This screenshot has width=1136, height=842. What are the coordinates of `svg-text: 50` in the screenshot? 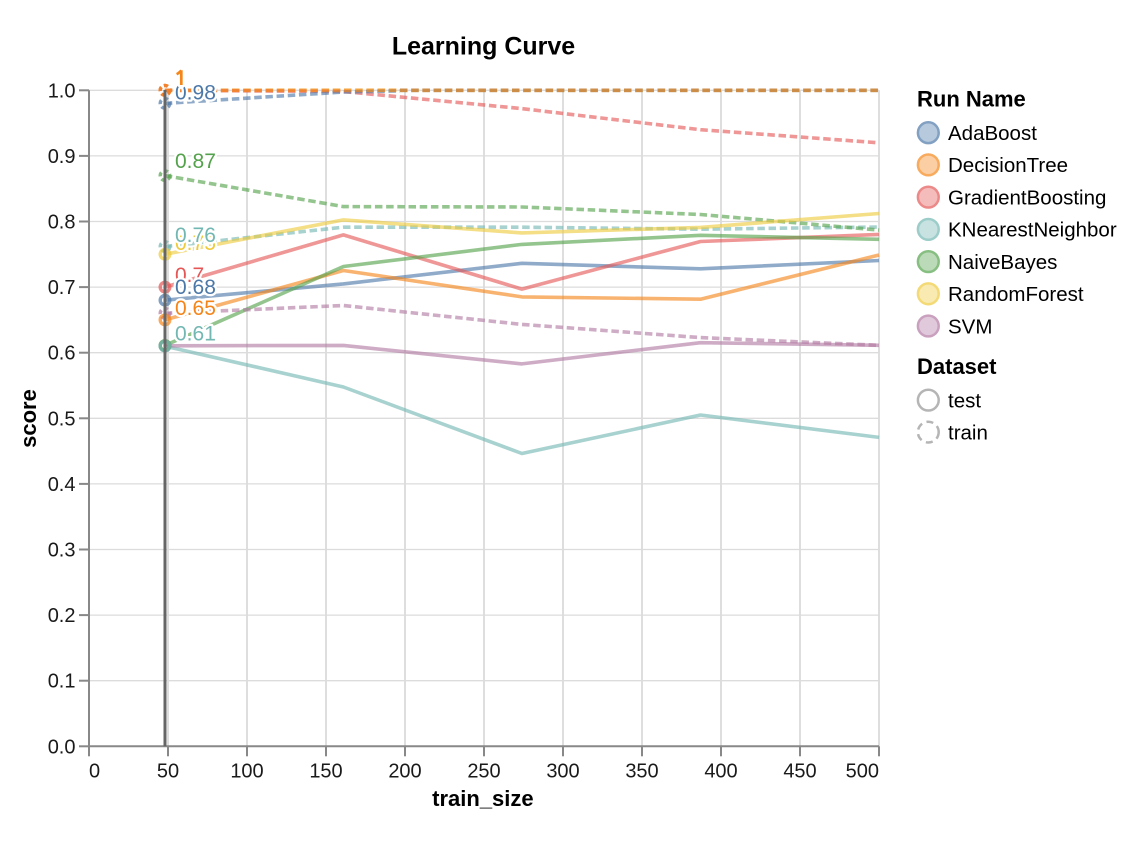 It's located at (168, 772).